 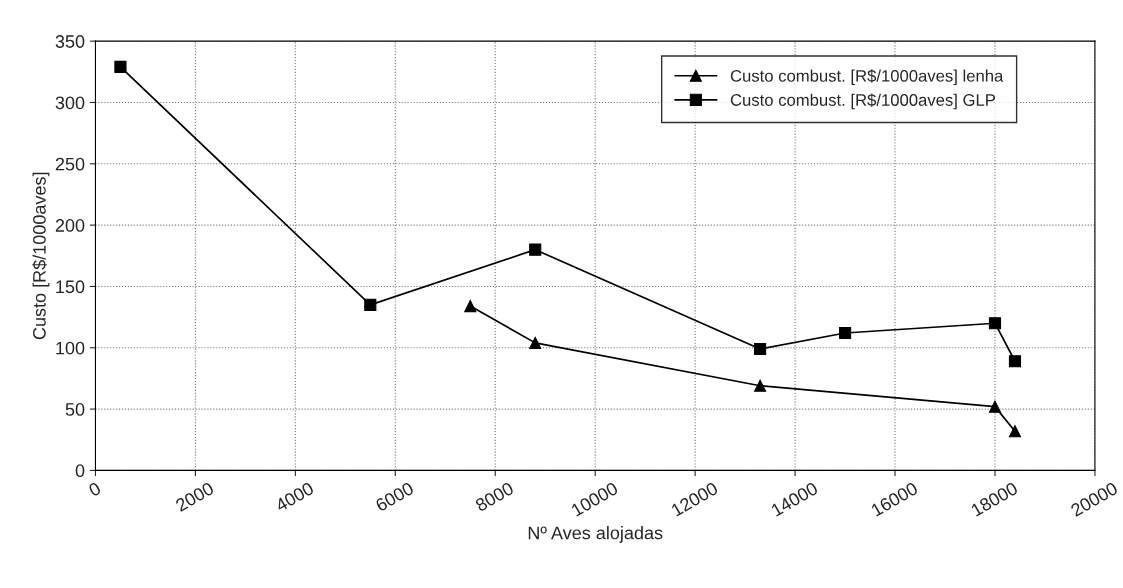 I want to click on y-tick-label: 200, so click(x=70, y=225).